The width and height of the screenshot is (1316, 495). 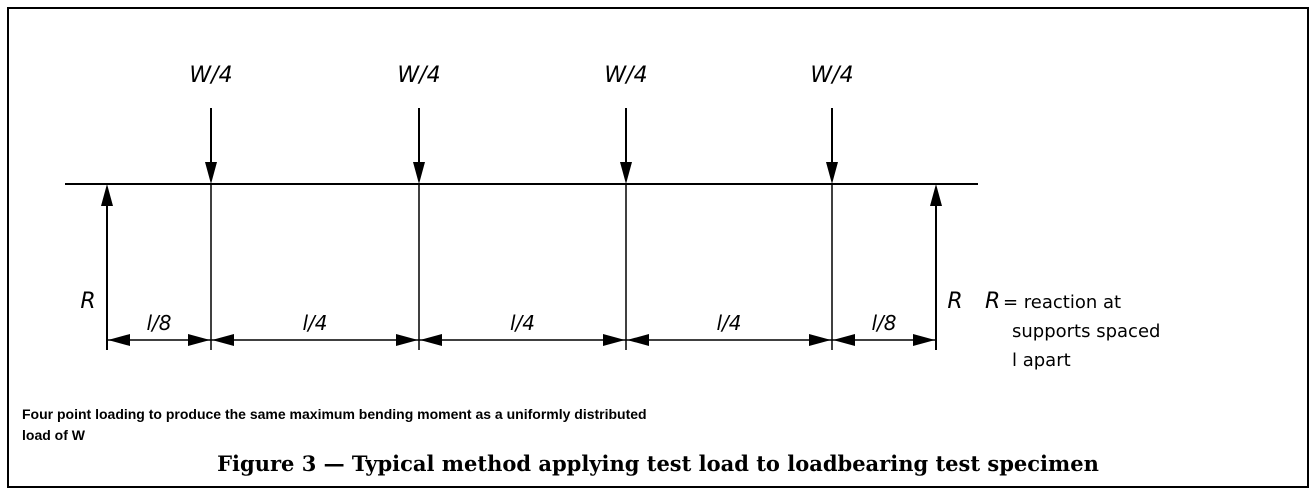 What do you see at coordinates (1086, 331) in the screenshot?
I see `legend-line: supports spaced` at bounding box center [1086, 331].